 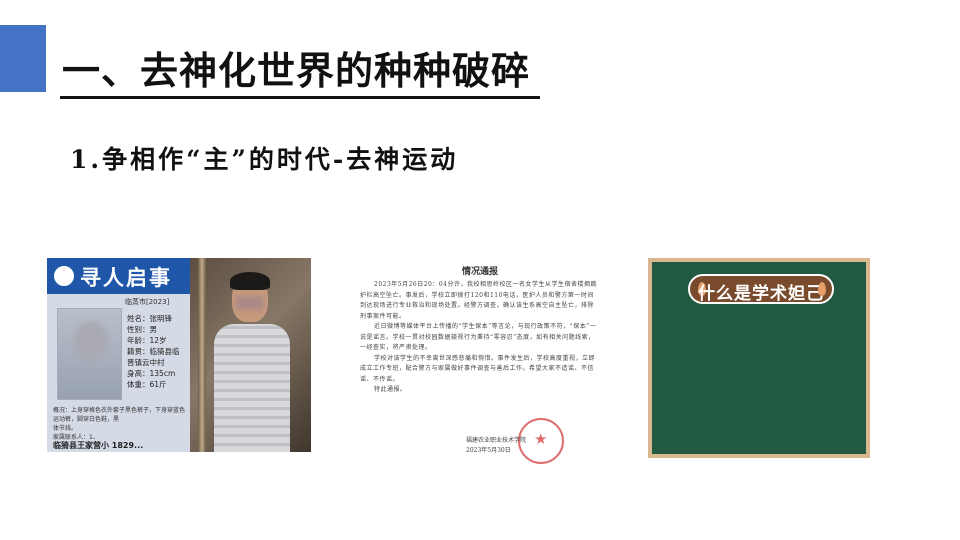 What do you see at coordinates (149, 318) in the screenshot?
I see `poster-field: 姓名：张明锋` at bounding box center [149, 318].